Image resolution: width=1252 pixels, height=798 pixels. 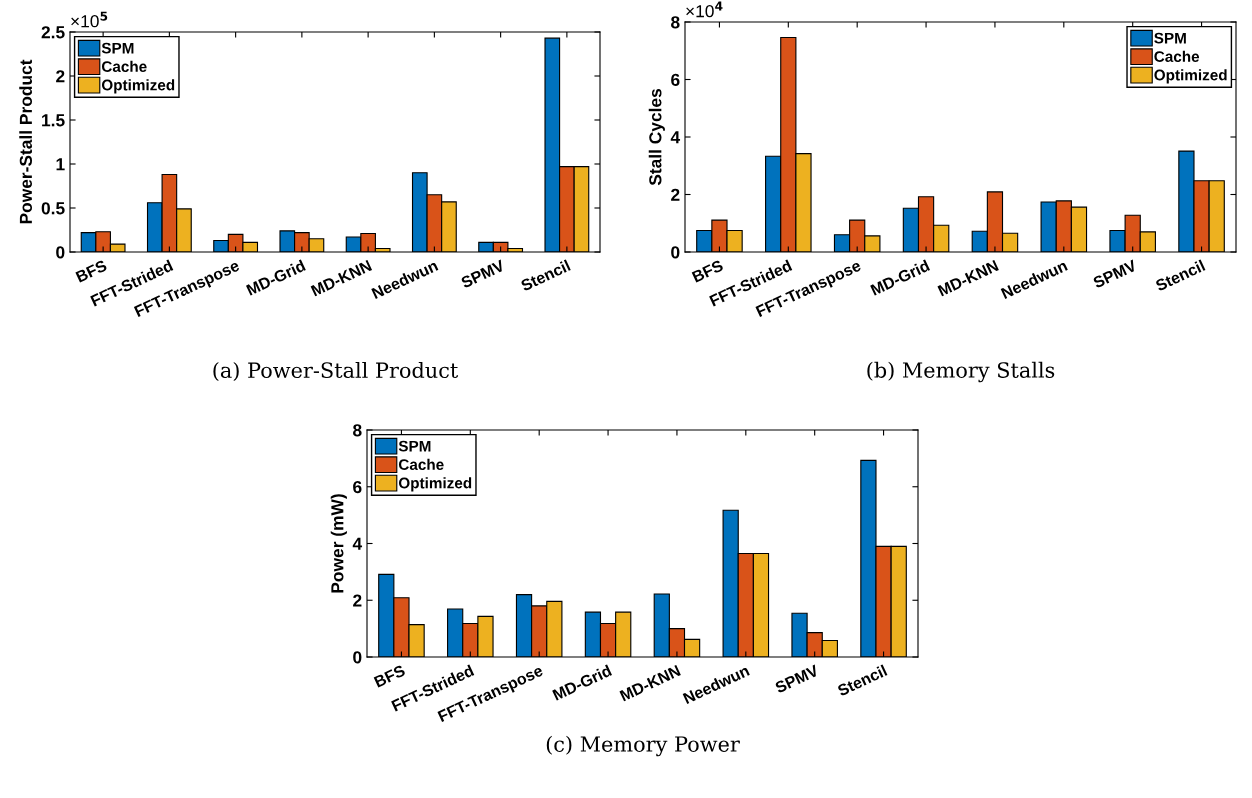 What do you see at coordinates (89, 19) in the screenshot?
I see `text: ×10$^{5}$` at bounding box center [89, 19].